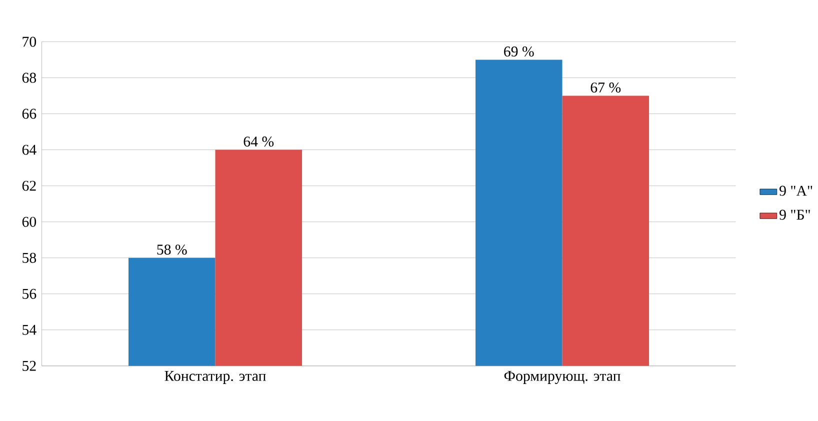 This screenshot has height=421, width=818. What do you see at coordinates (29, 330) in the screenshot?
I see `y-tick-label: 54` at bounding box center [29, 330].